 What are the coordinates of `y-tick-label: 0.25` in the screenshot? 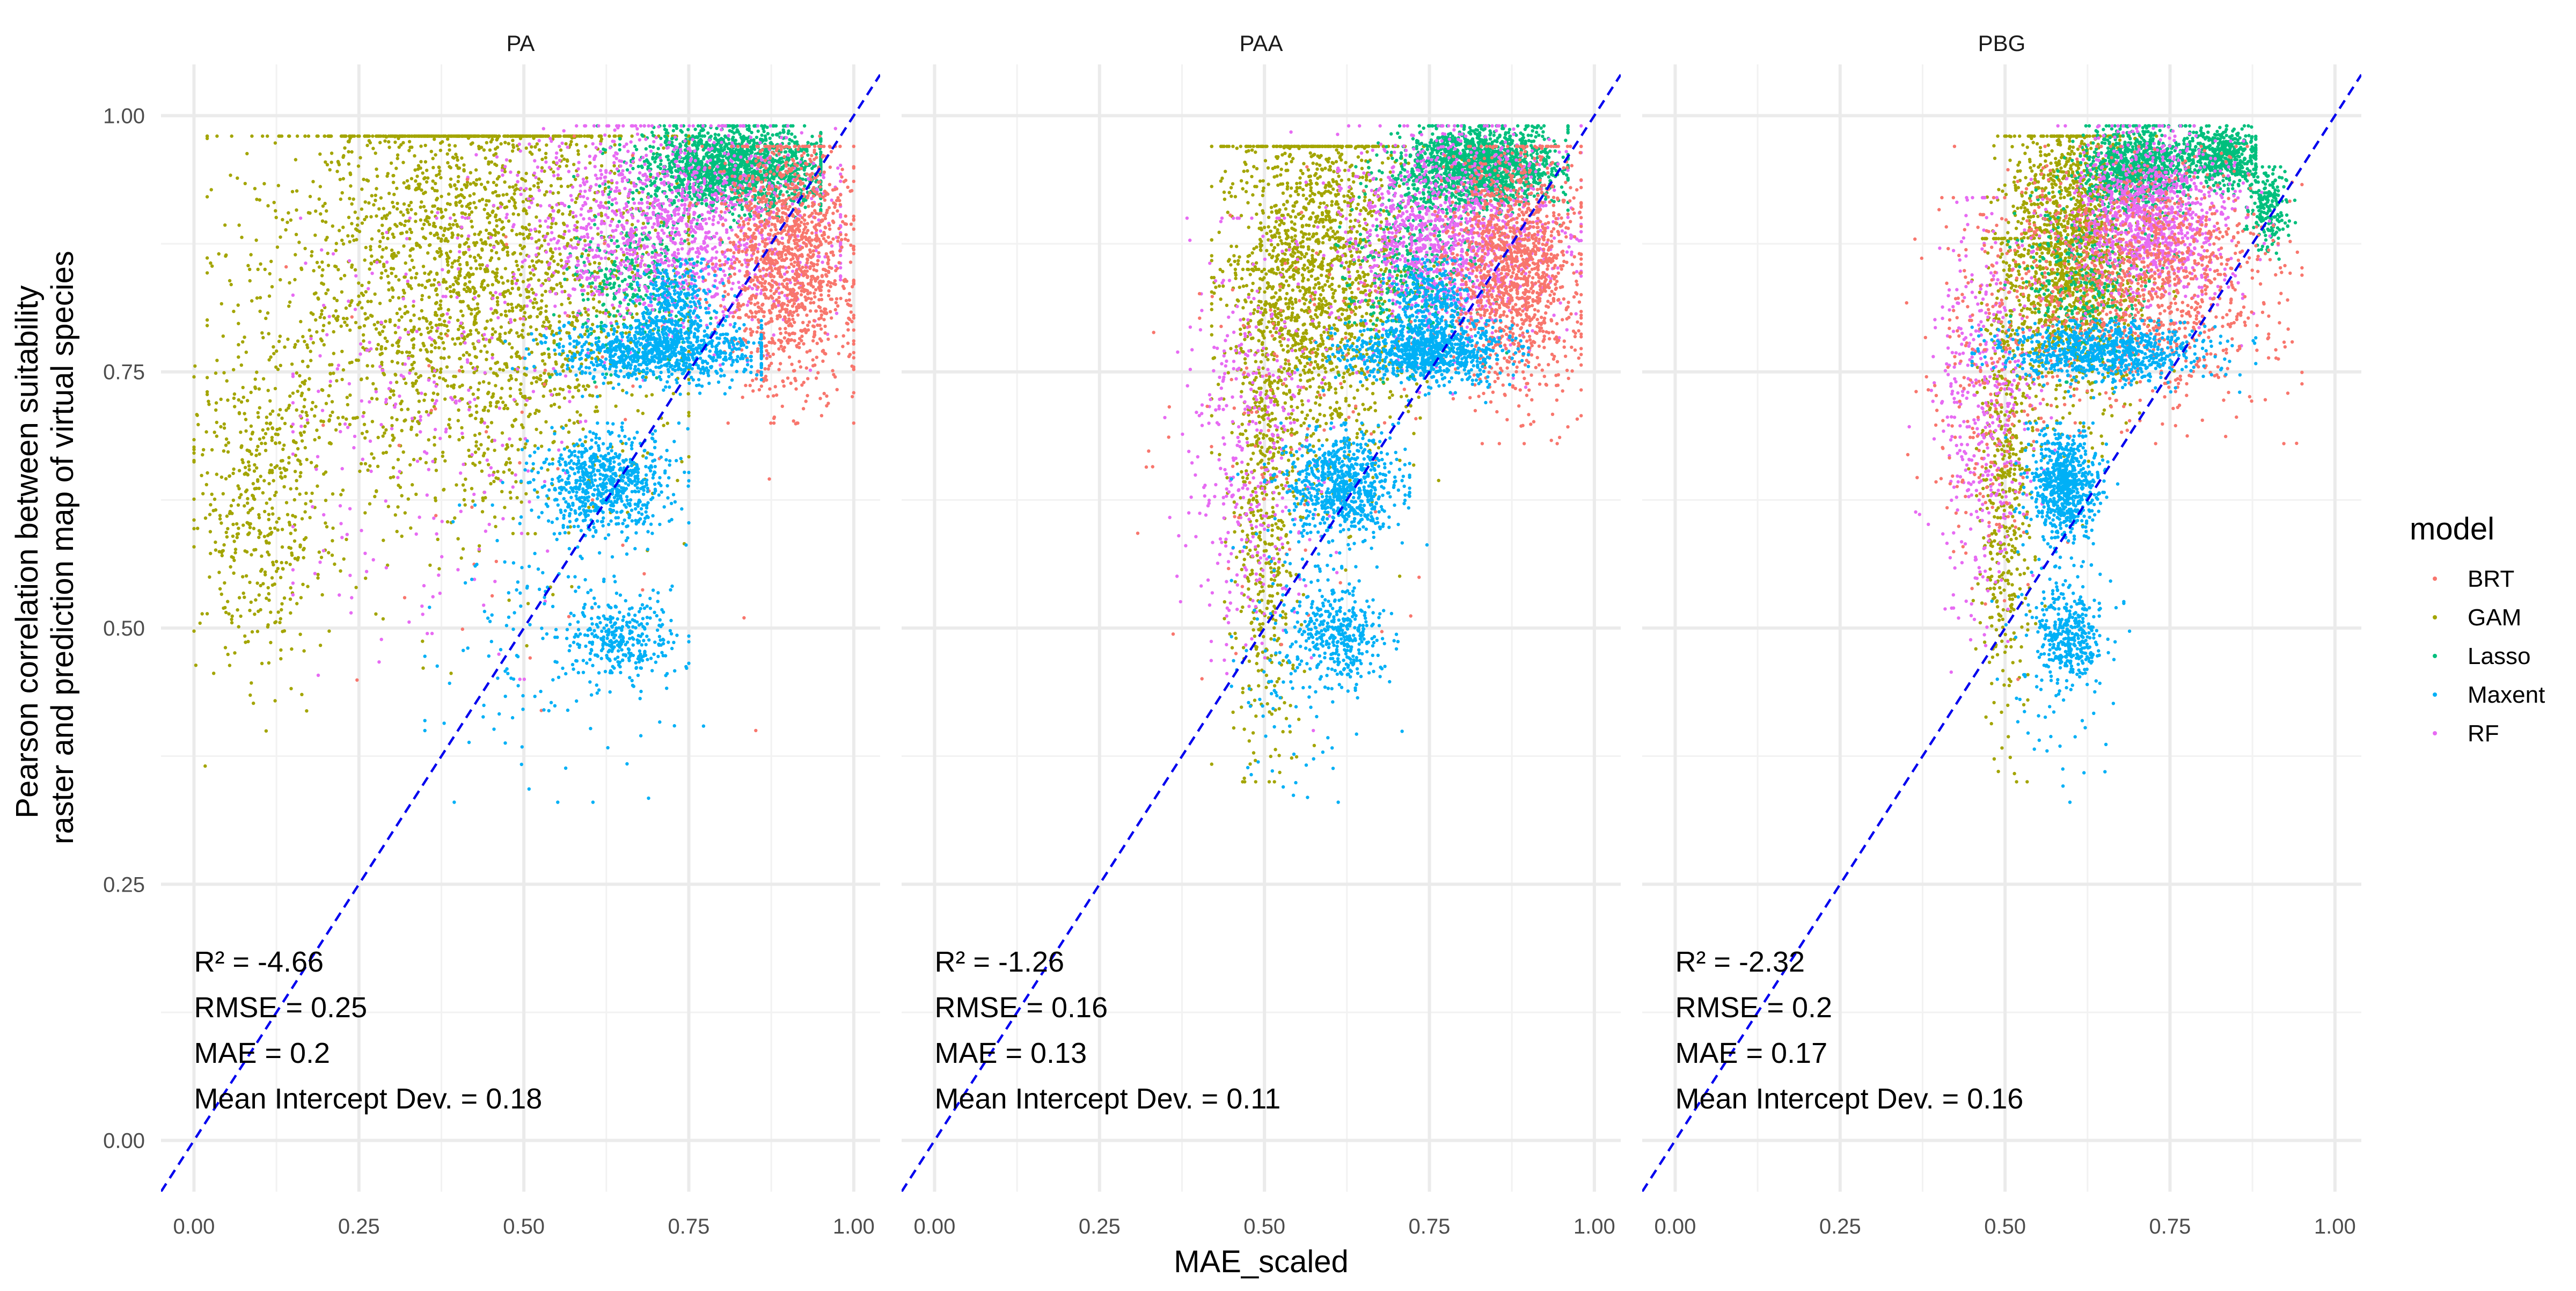 It's located at (124, 884).